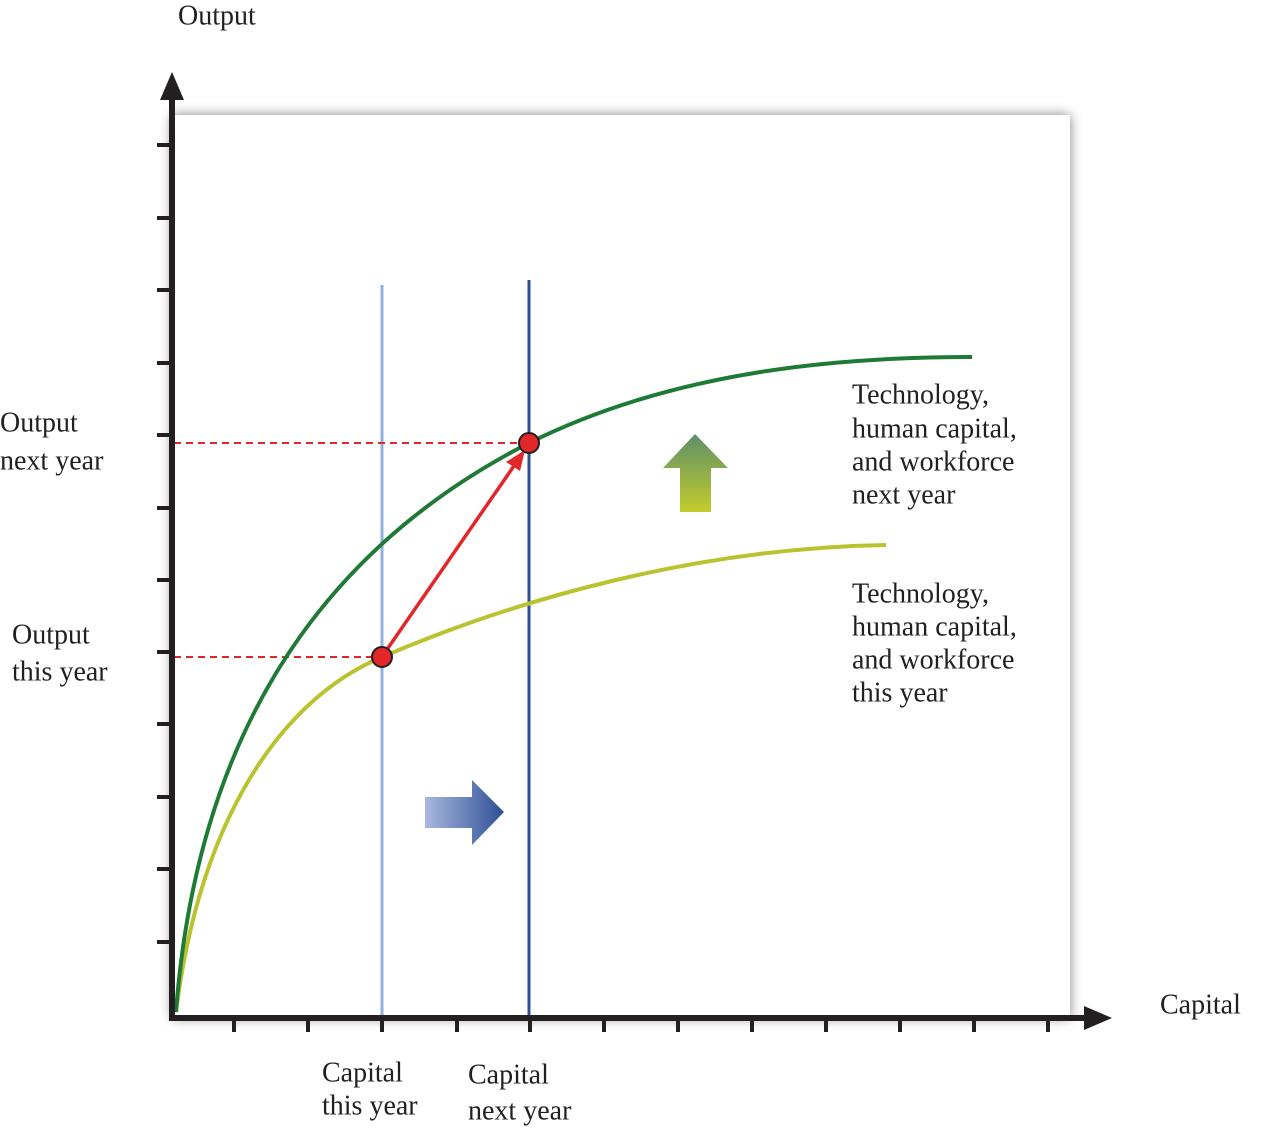 The width and height of the screenshot is (1266, 1134). I want to click on x-axis-arrowhead, so click(1098, 1018).